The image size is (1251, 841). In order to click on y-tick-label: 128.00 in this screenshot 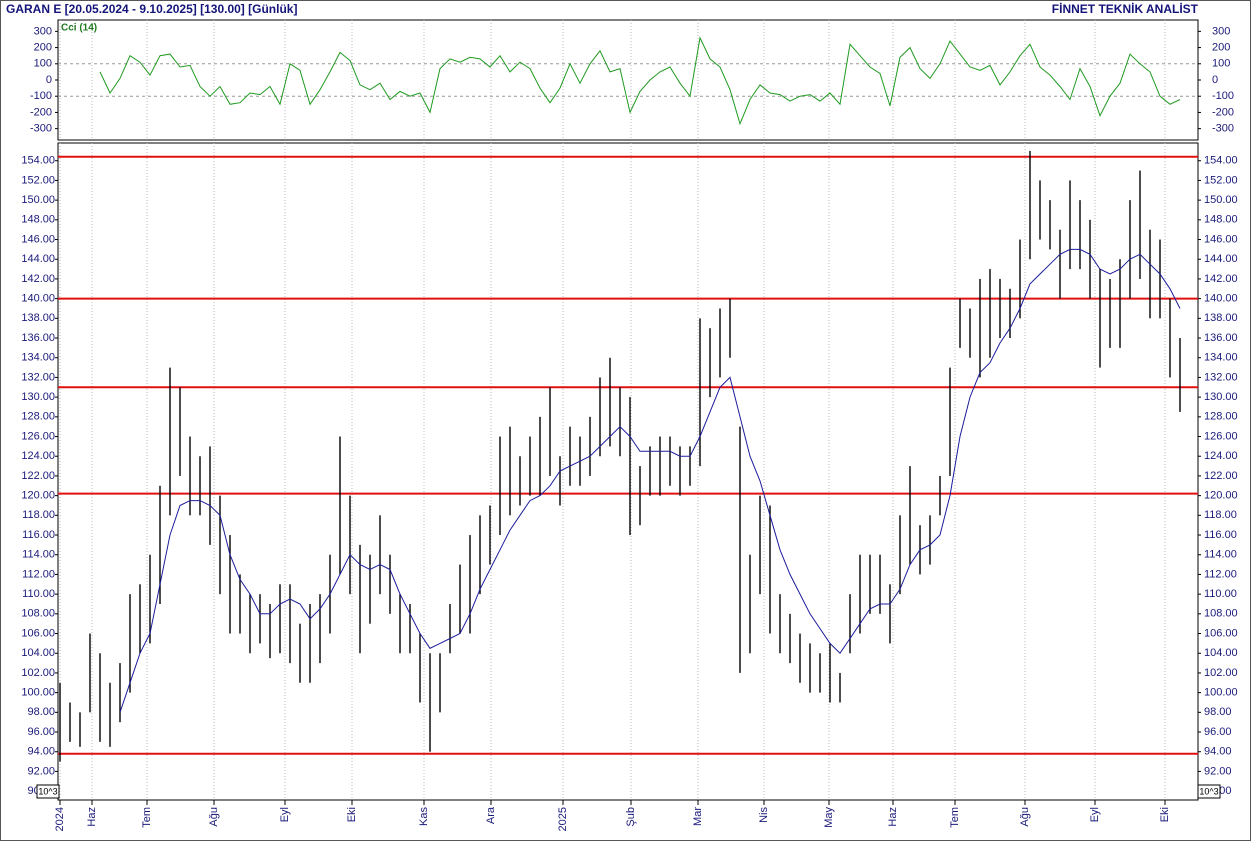, I will do `click(38, 417)`.